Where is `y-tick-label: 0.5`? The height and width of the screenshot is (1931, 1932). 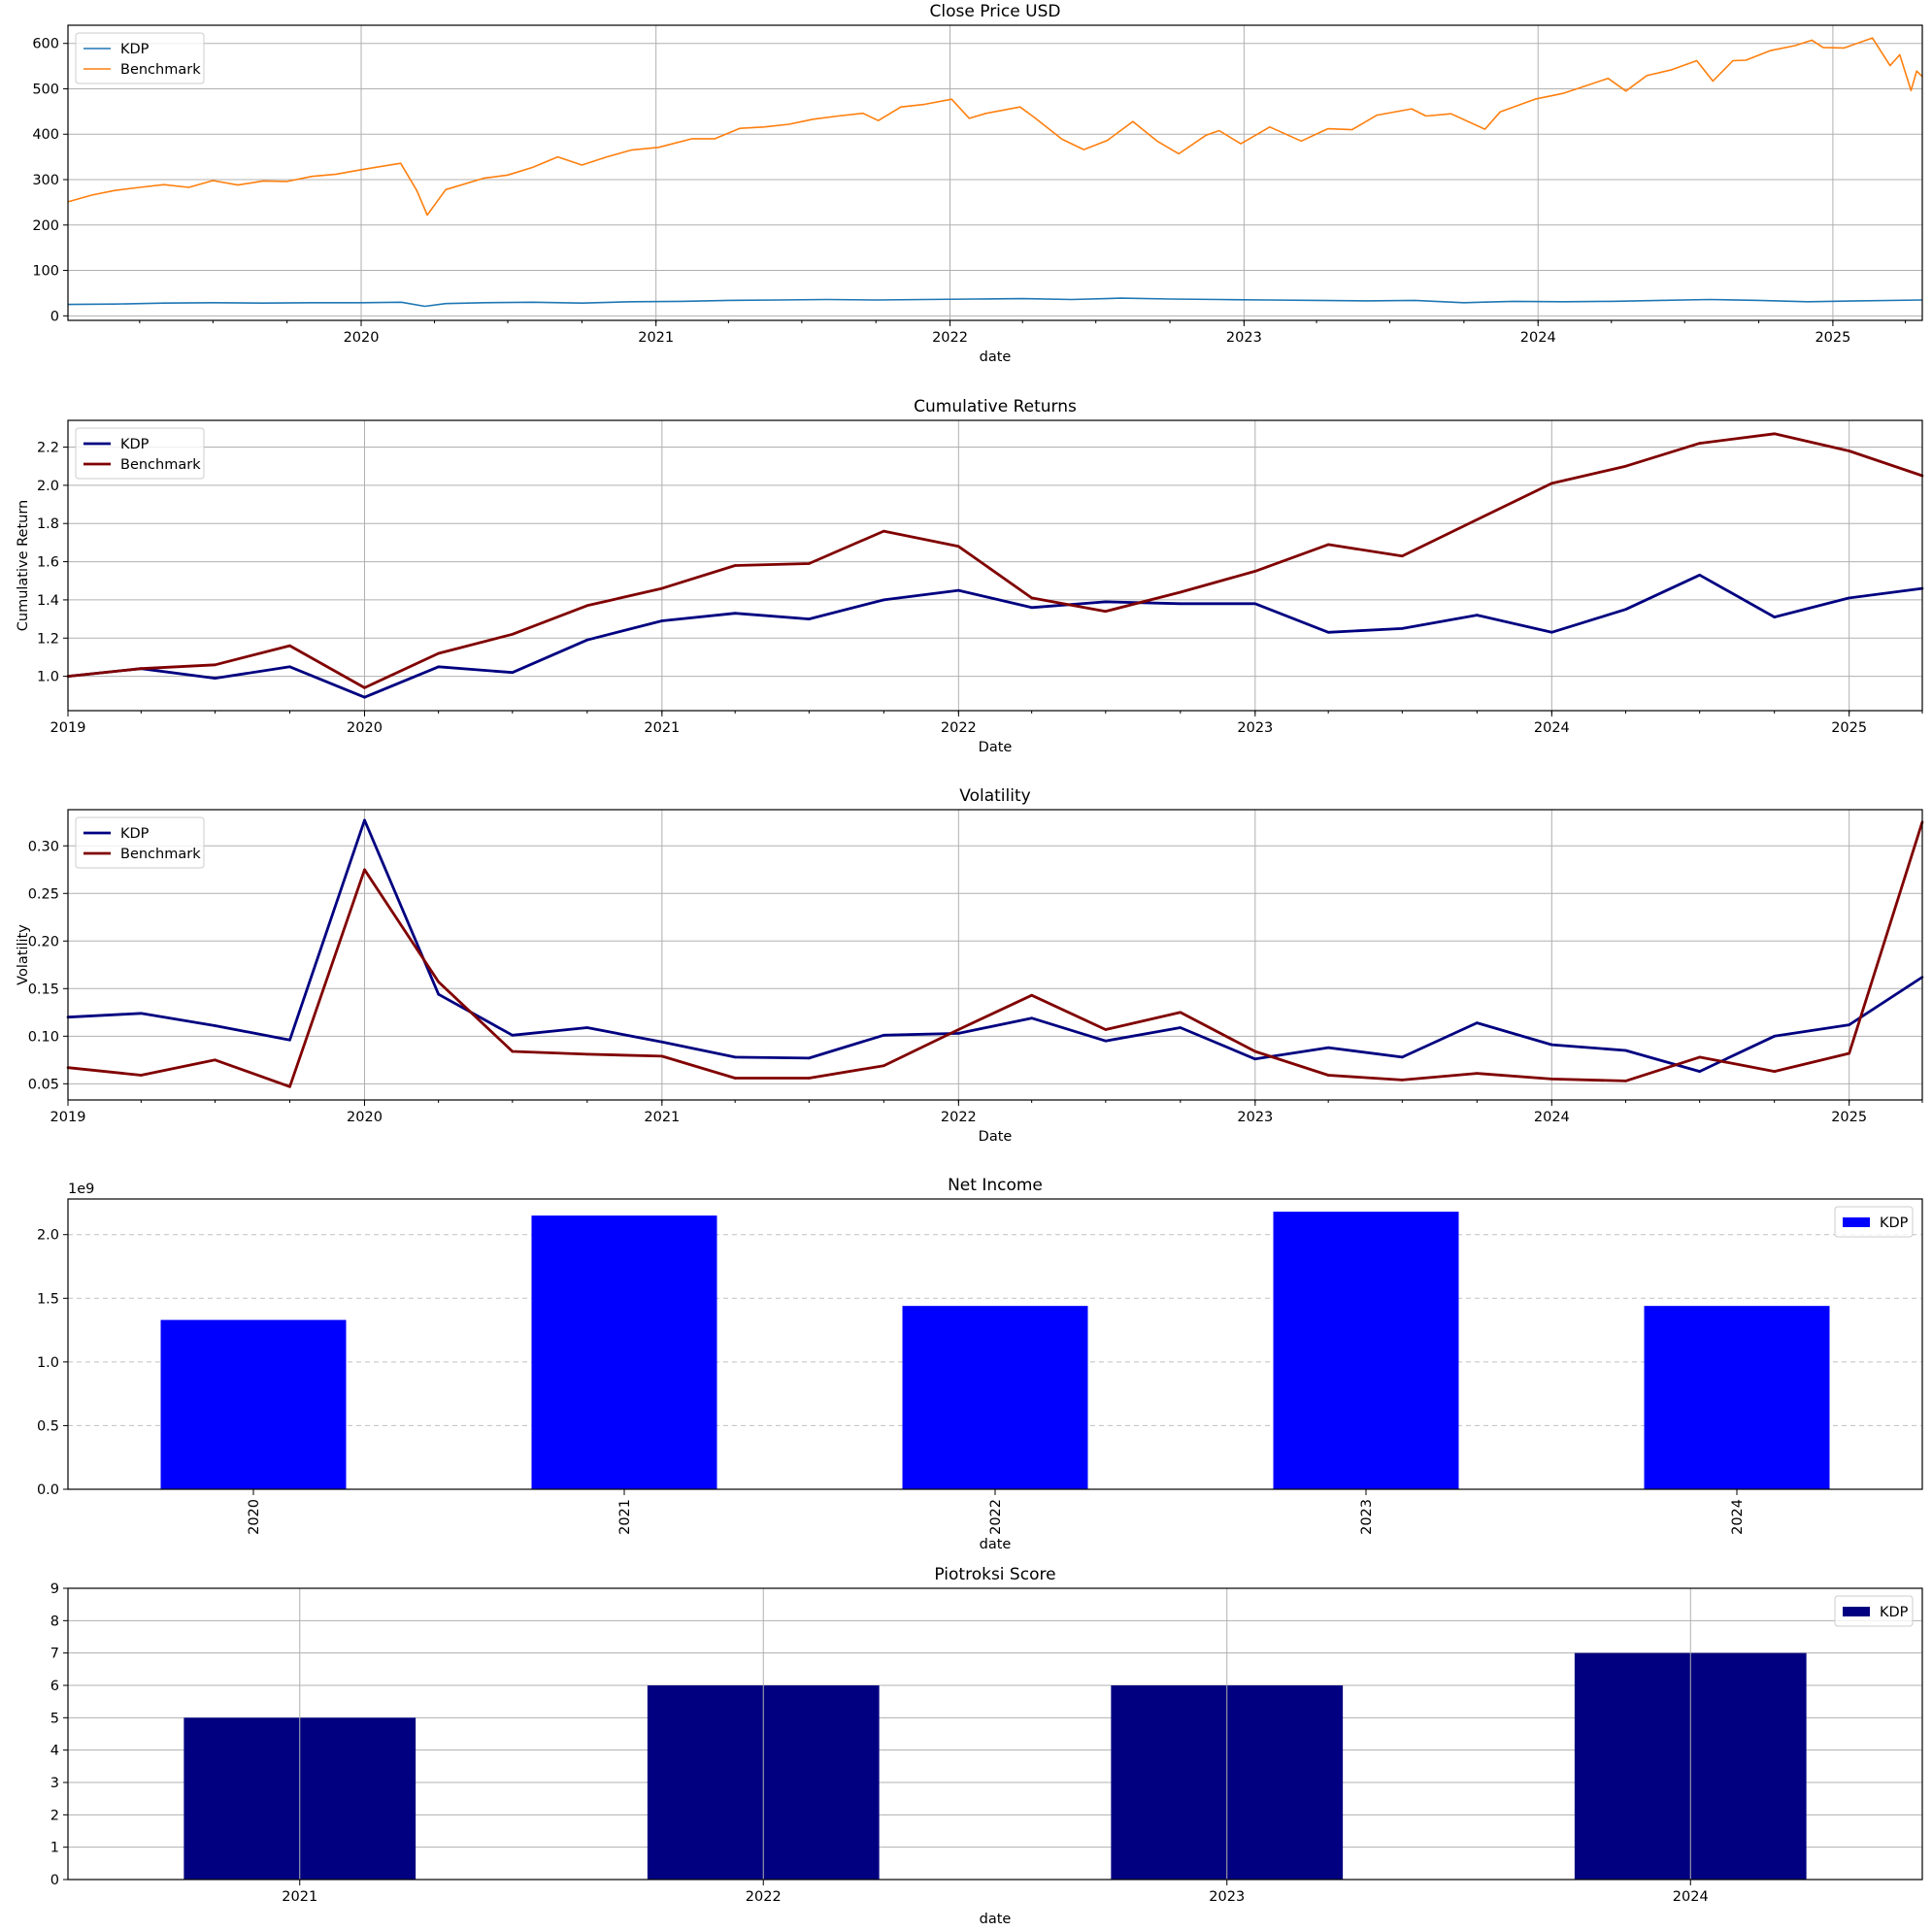 y-tick-label: 0.5 is located at coordinates (48, 1426).